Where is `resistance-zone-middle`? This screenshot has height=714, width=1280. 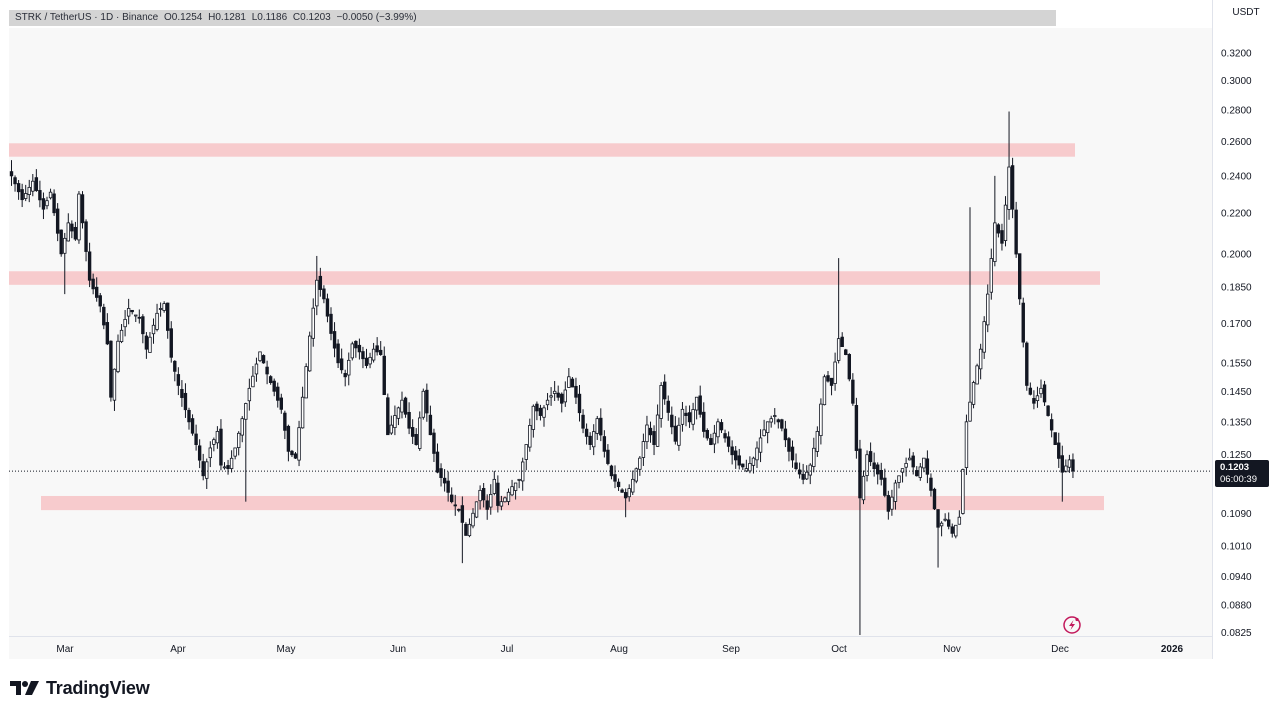
resistance-zone-middle is located at coordinates (554, 278).